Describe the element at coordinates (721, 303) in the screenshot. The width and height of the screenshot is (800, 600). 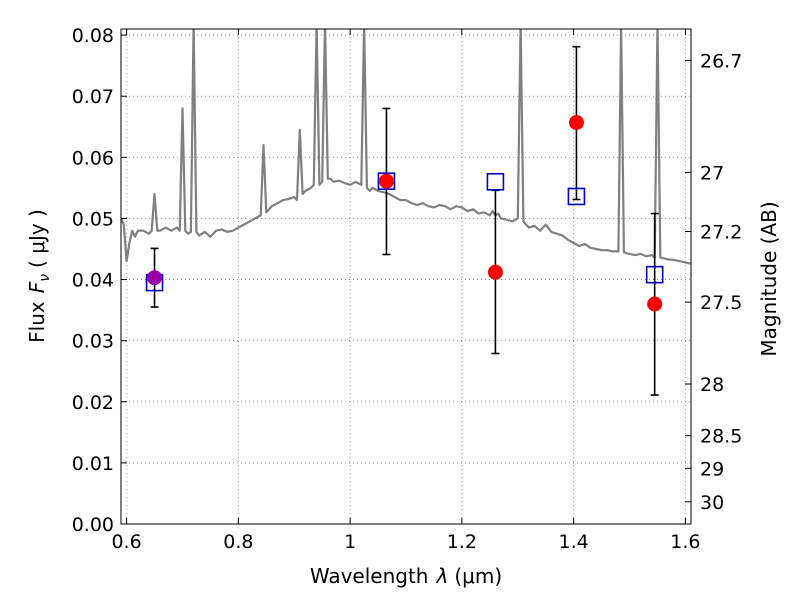
I see `y2-tick-label: 27.5` at that location.